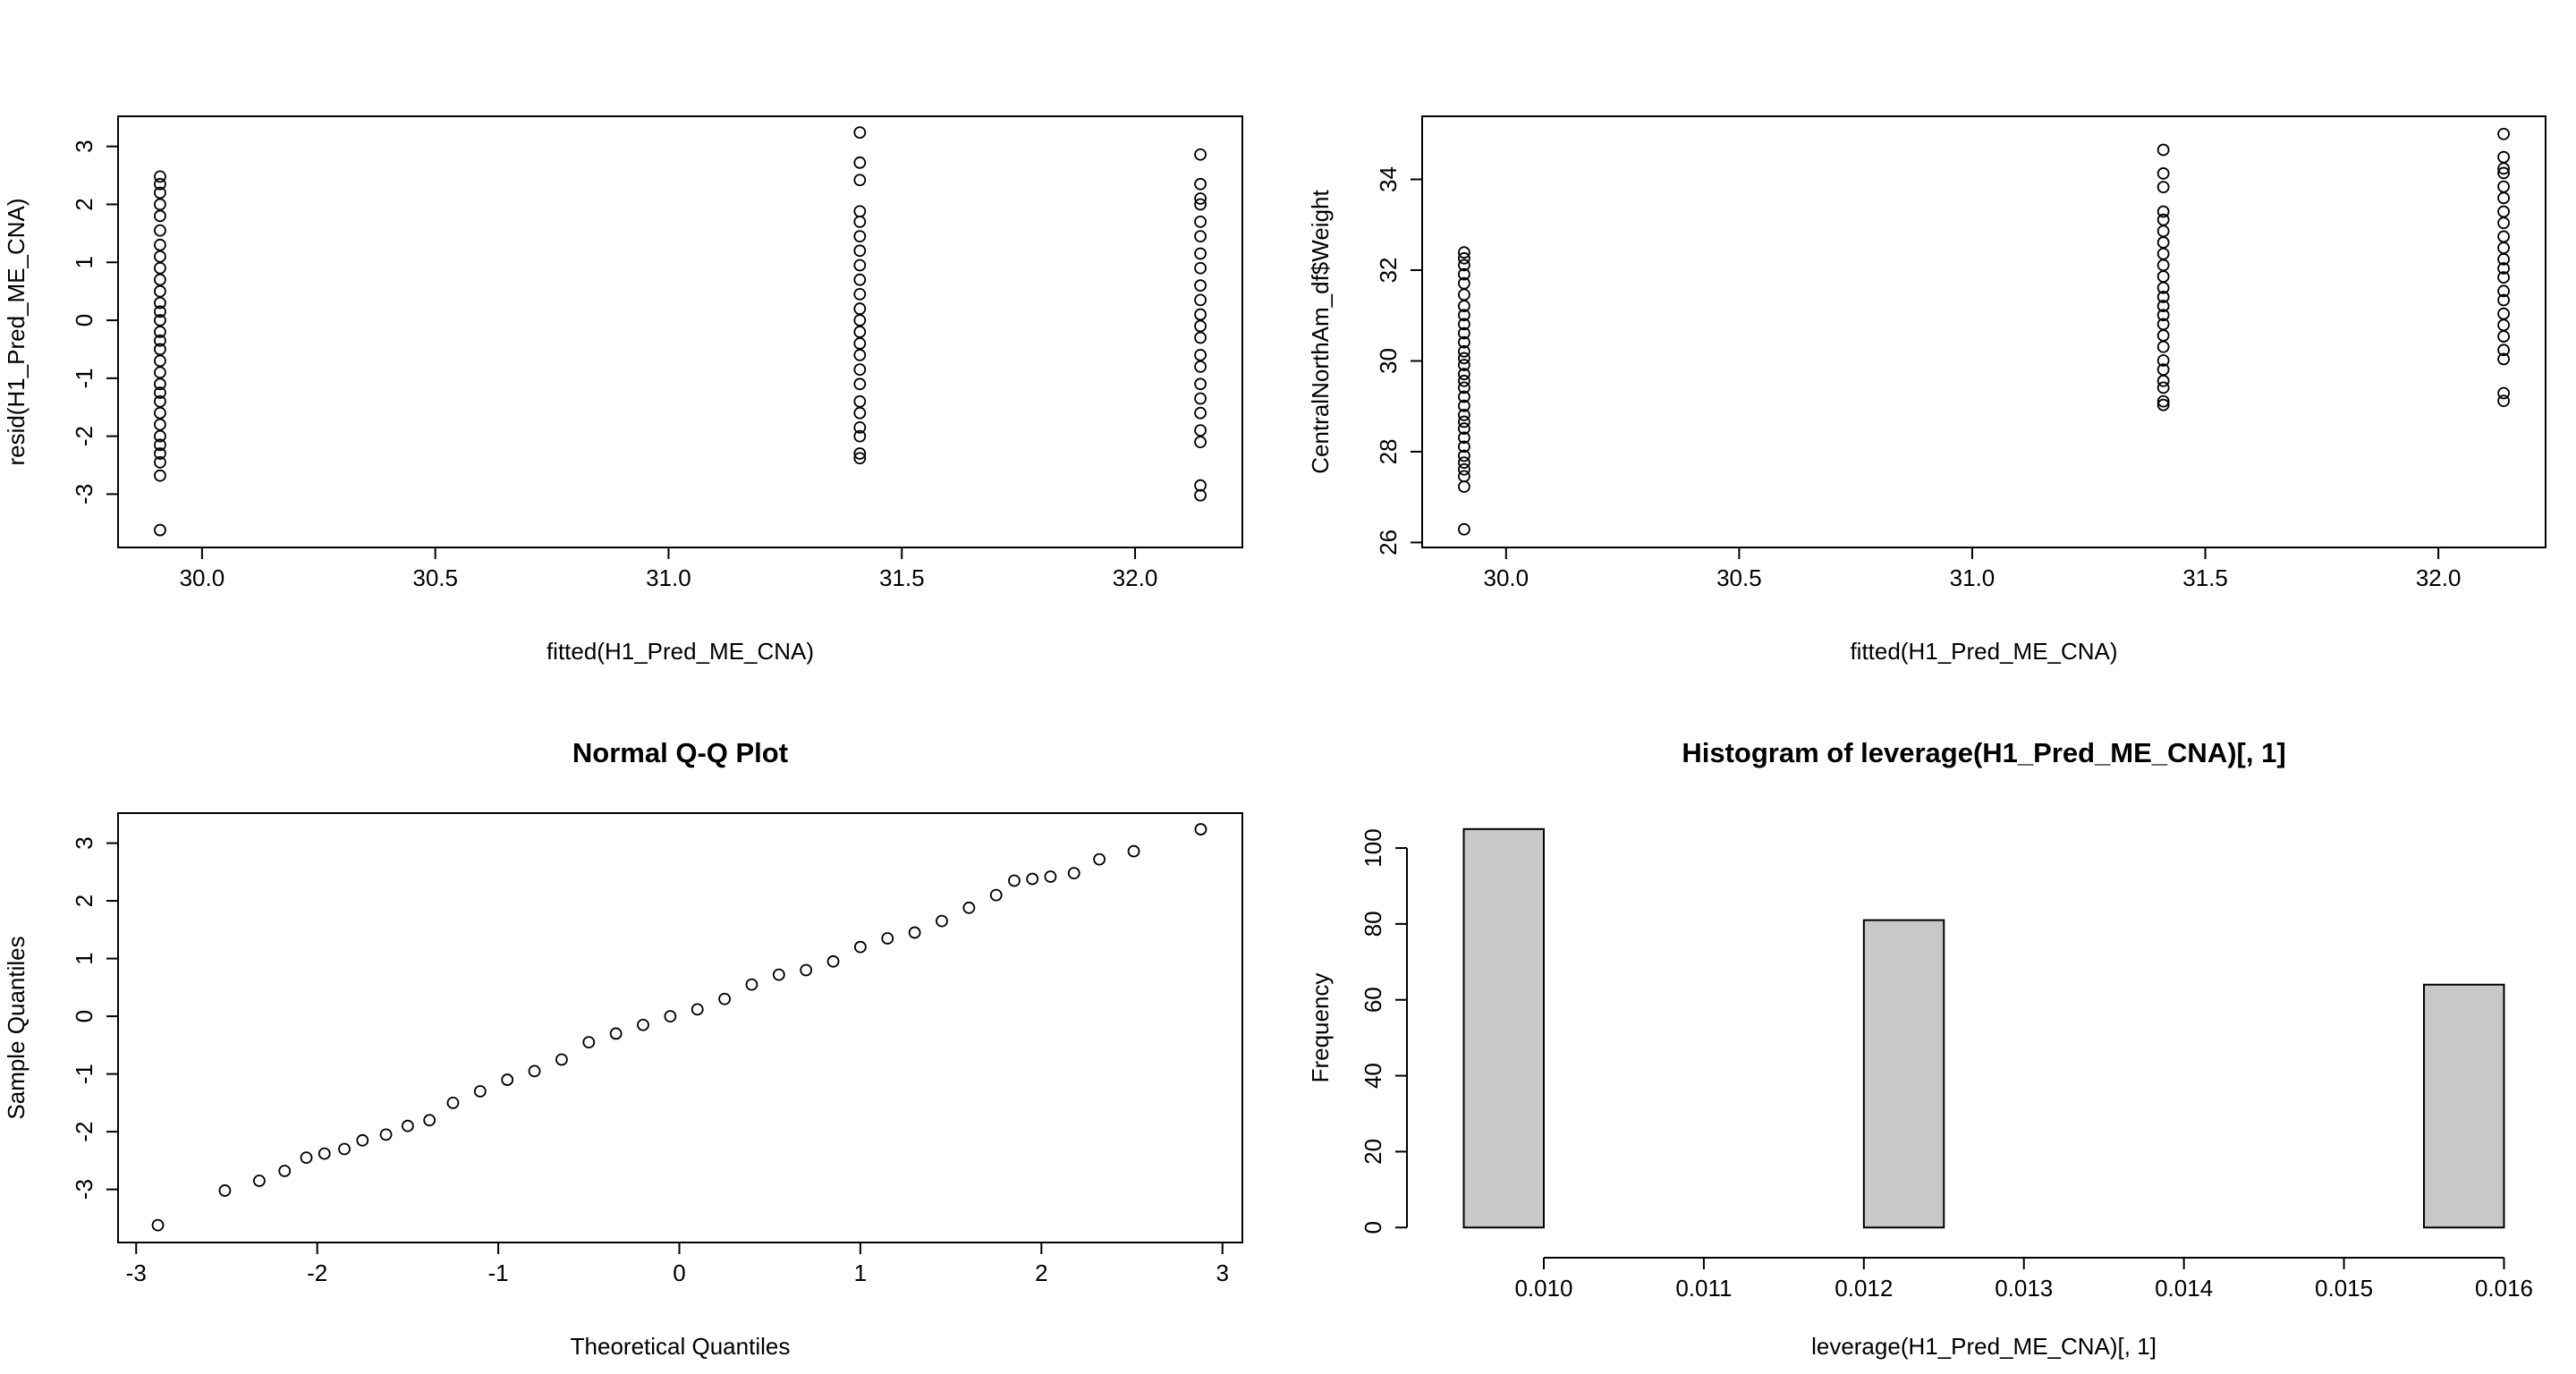  What do you see at coordinates (1373, 924) in the screenshot?
I see `y-tick-label: 80` at bounding box center [1373, 924].